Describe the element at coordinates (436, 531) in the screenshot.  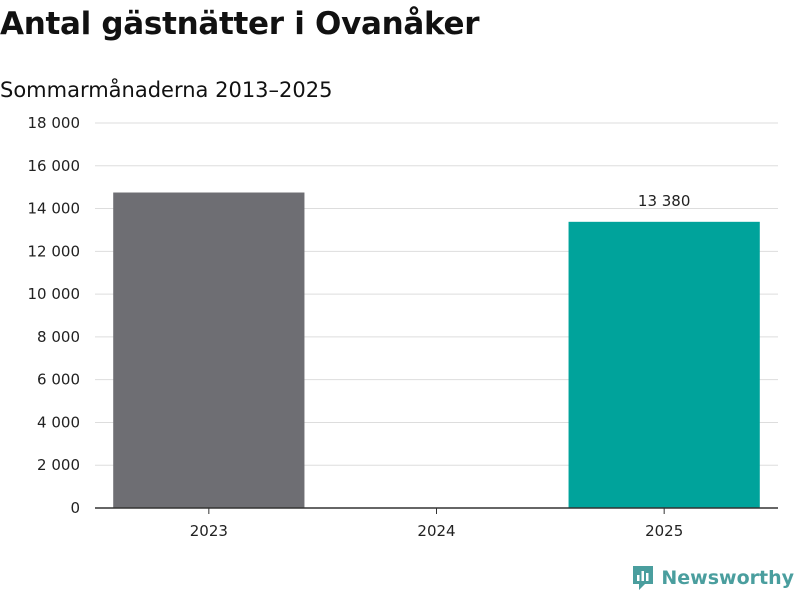
I see `x-tick-label-2024: 2024` at that location.